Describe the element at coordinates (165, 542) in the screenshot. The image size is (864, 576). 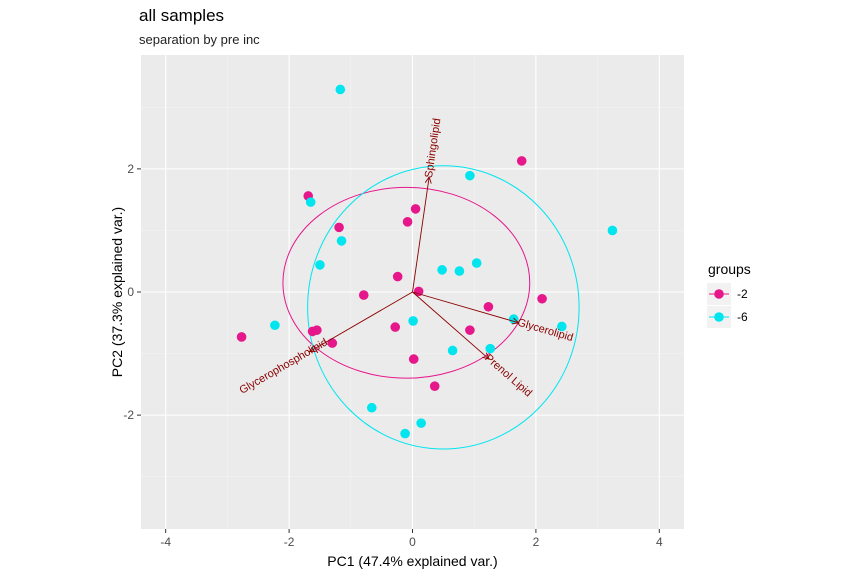
I see `x-tick-label: -4` at that location.